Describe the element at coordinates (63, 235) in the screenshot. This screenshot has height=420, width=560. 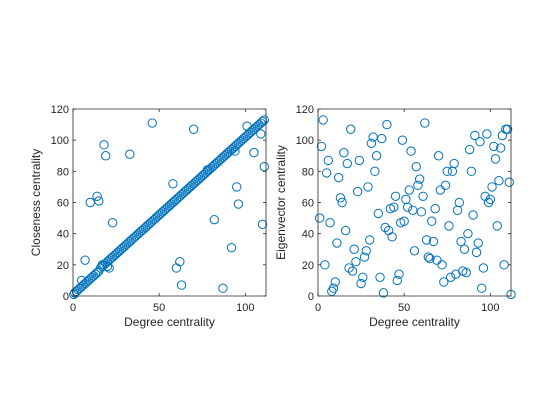
I see `closeness-y-tick-label: 40` at that location.